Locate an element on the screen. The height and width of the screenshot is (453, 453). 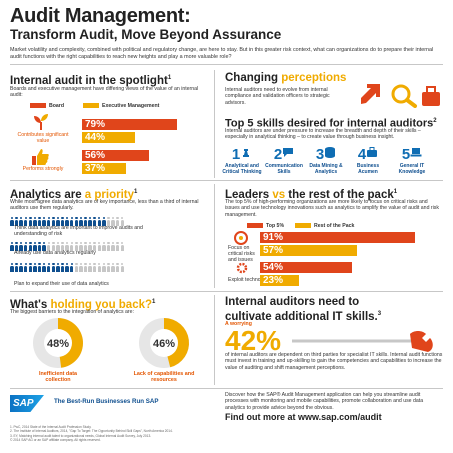
analytics-title: Analytics are a priority1 is located at coordinates (74, 194).